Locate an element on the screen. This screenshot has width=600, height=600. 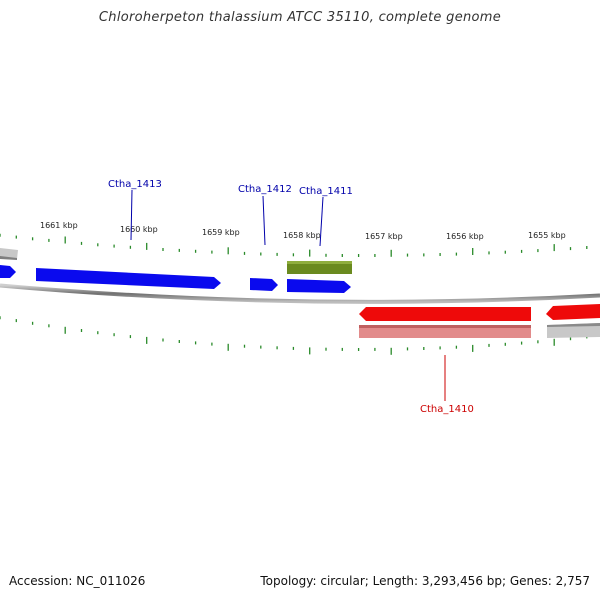
rna-feature is located at coordinates (319, 267).